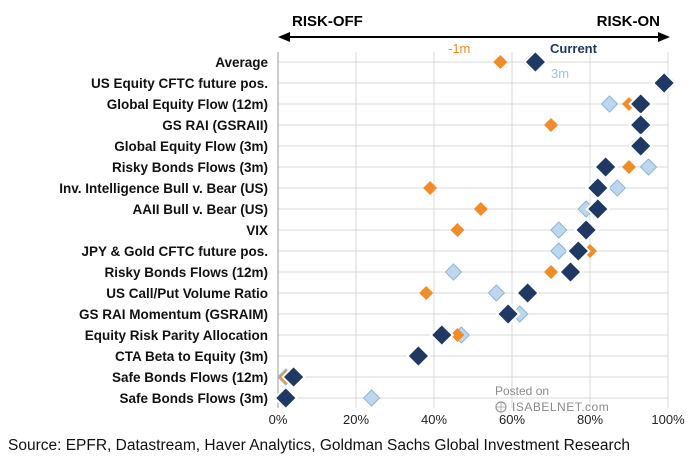 This screenshot has width=698, height=468. Describe the element at coordinates (477, 419) in the screenshot. I see `x-axis-ticks: 0% 20% 40% 60% 80% 100%` at that location.